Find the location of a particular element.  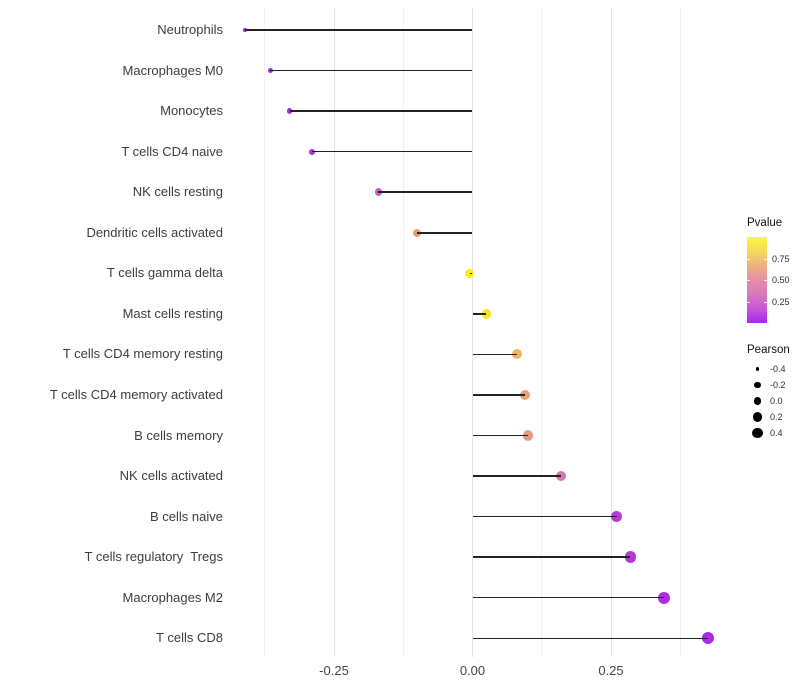

category-label: Mast cells resting is located at coordinates (172, 313).